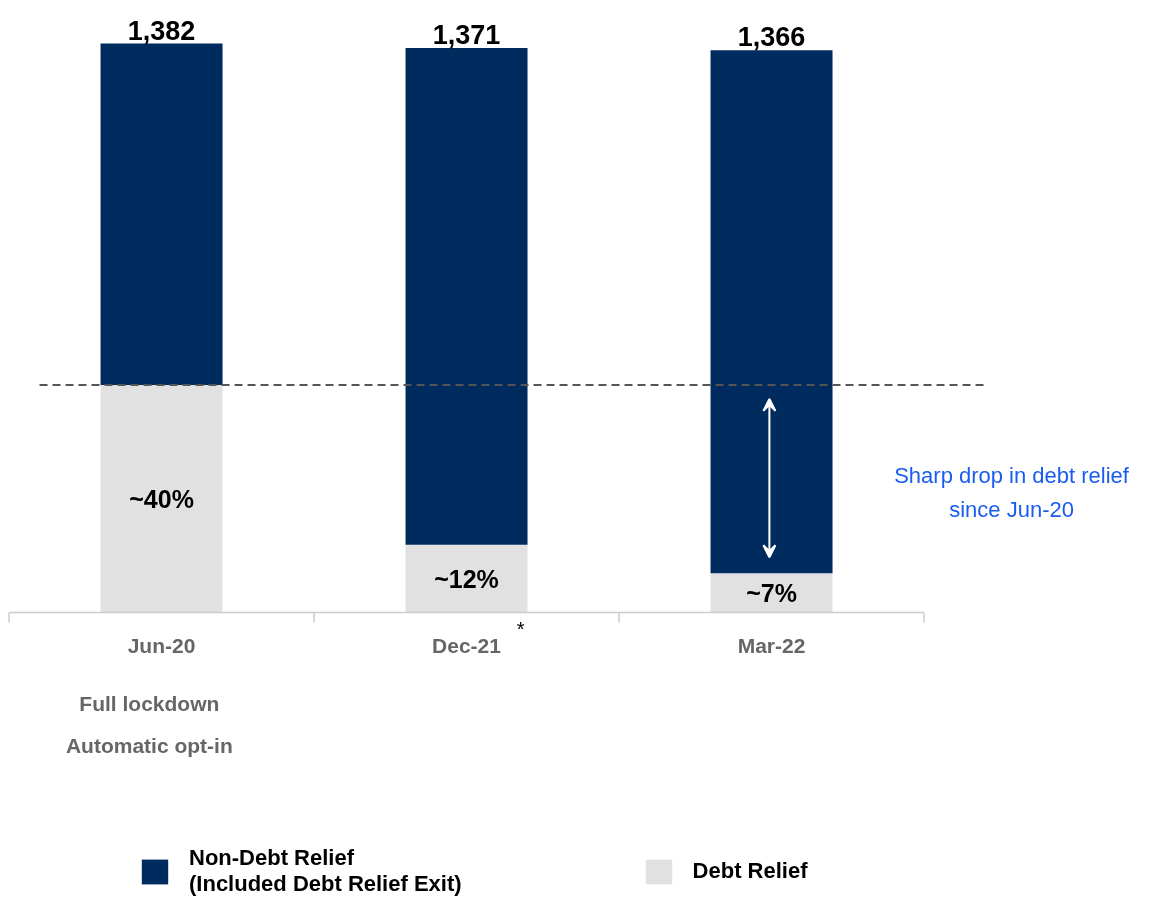 This screenshot has height=922, width=1166. Describe the element at coordinates (771, 37) in the screenshot. I see `annotation: 1,366` at that location.